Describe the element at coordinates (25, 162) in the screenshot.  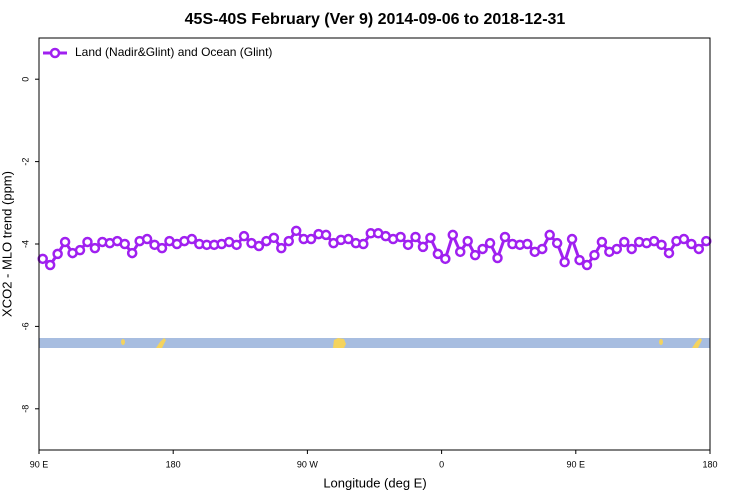
I see `y-tick-label: -2` at that location.